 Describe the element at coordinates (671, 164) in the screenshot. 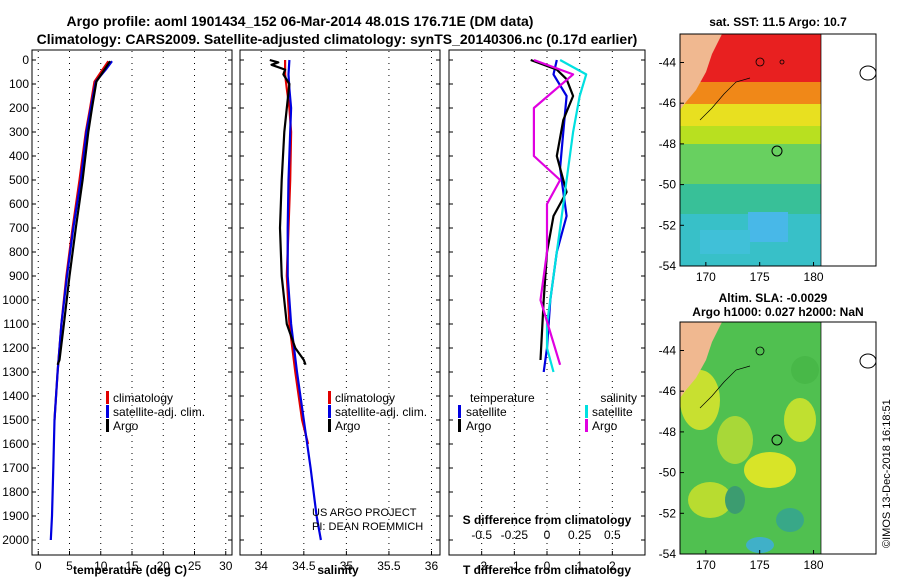

I see `sst-map-lat-ticks: -44 -46 -48 -50 -52 -54` at that location.